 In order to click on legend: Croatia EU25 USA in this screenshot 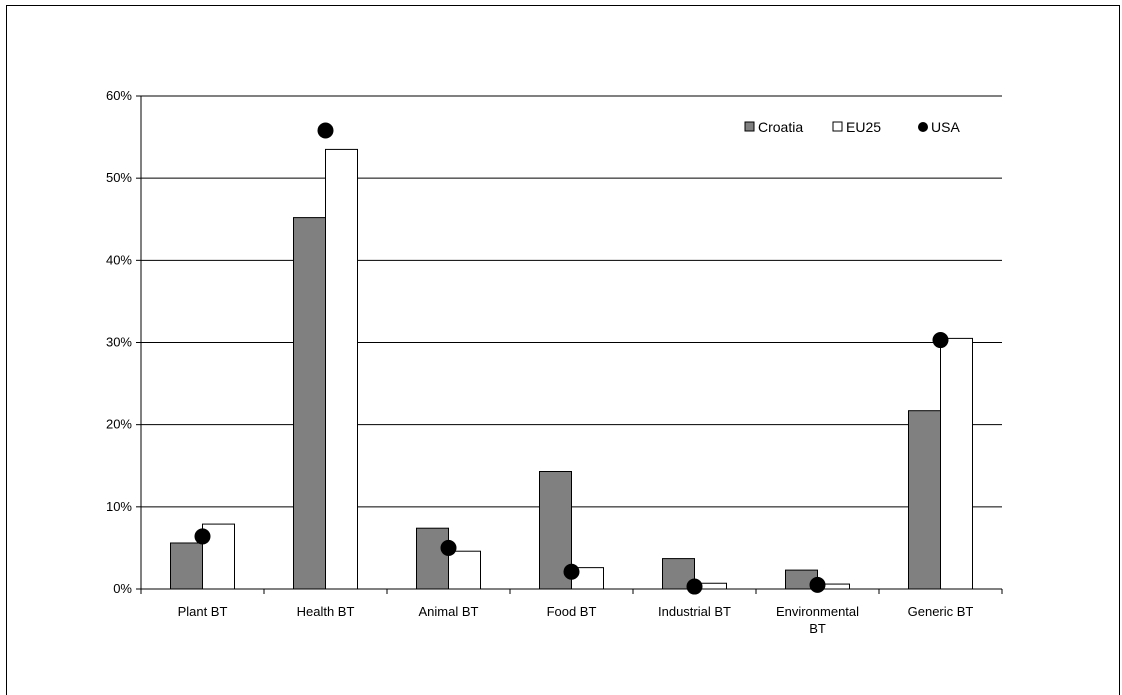, I will do `click(852, 127)`.